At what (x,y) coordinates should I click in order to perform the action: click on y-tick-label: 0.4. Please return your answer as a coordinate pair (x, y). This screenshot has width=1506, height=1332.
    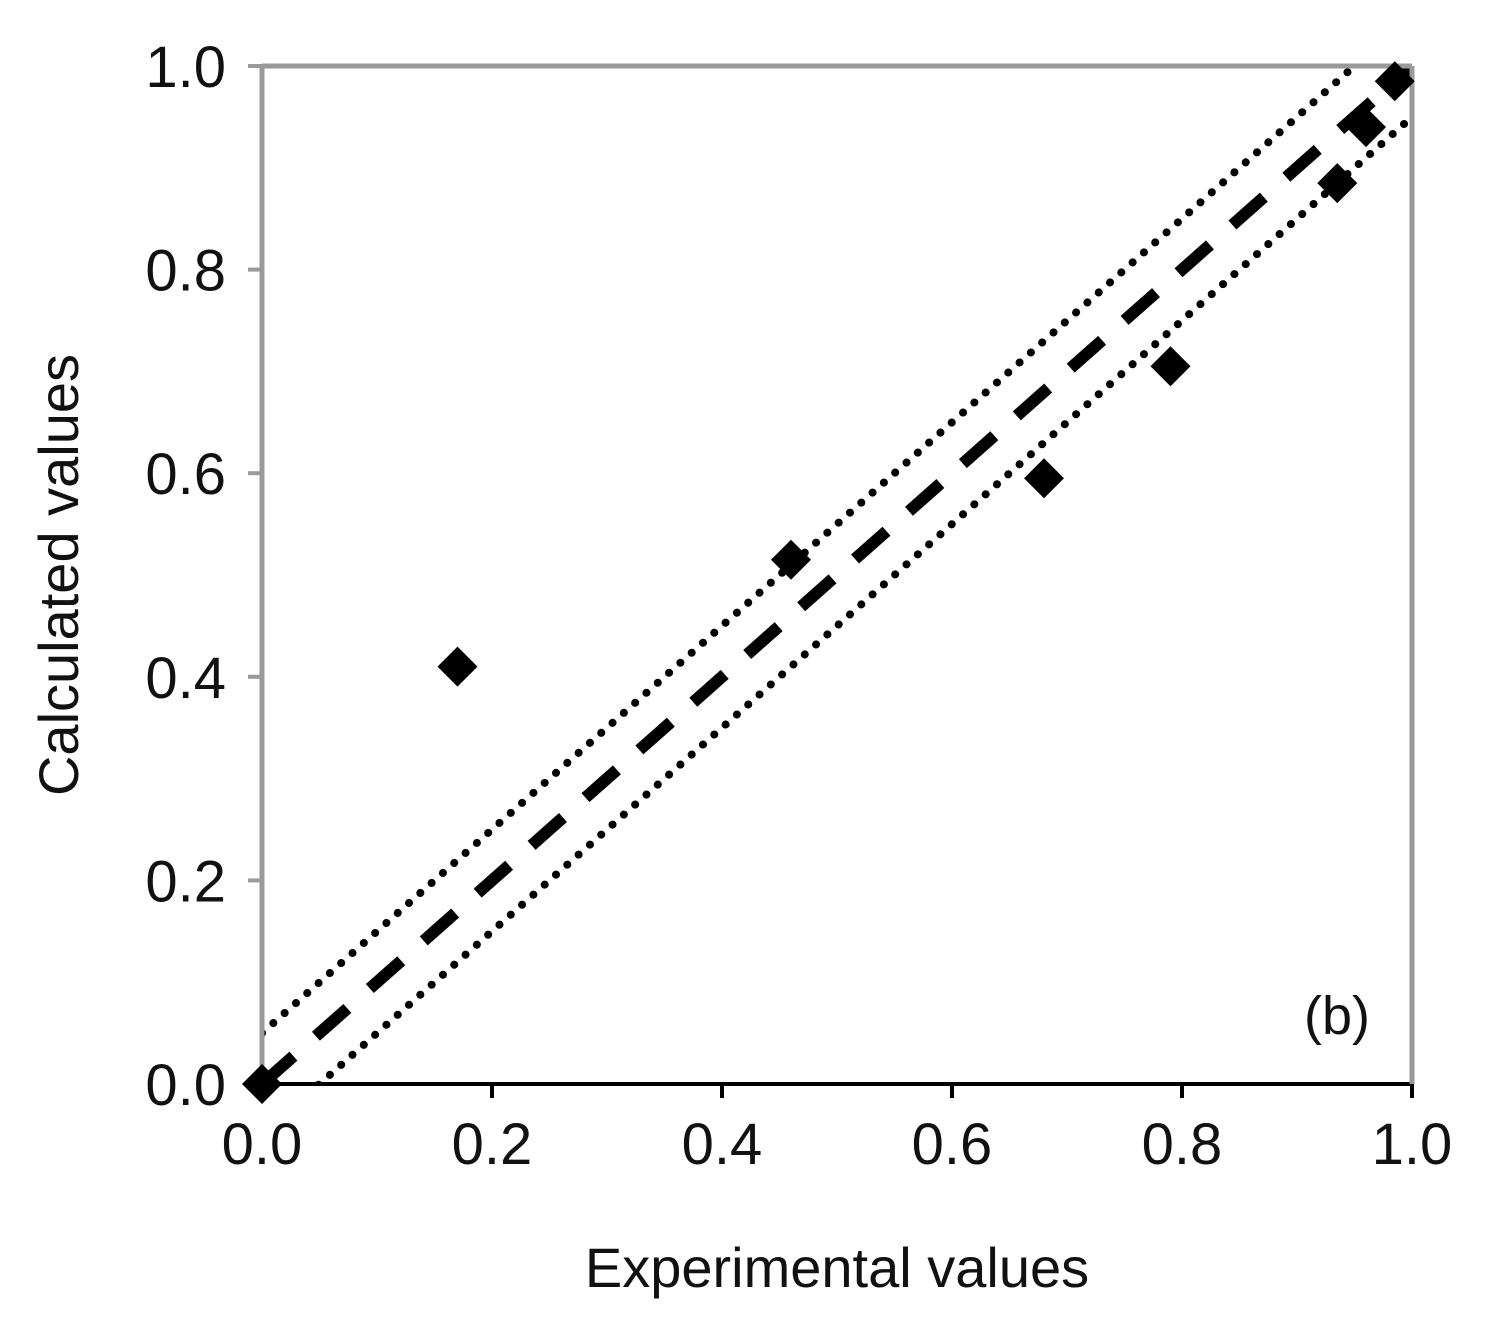
    Looking at the image, I should click on (185, 678).